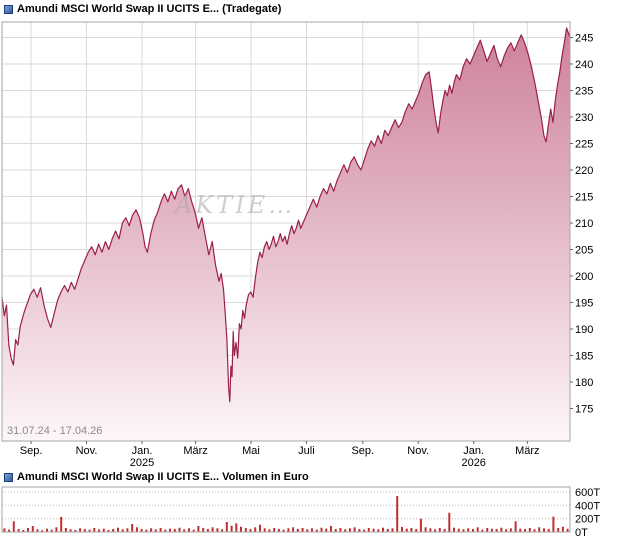 The image size is (620, 546). What do you see at coordinates (584, 92) in the screenshot?
I see `y-tick-label: 235` at bounding box center [584, 92].